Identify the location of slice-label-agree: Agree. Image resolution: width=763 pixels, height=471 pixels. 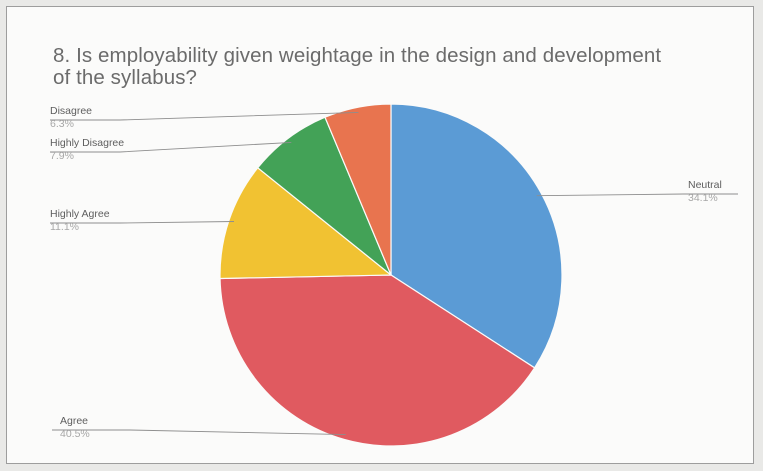
(74, 421).